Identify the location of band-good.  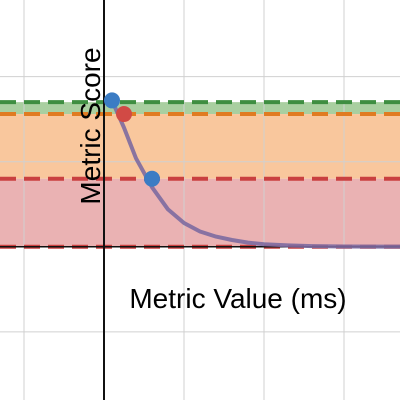
(200, 108).